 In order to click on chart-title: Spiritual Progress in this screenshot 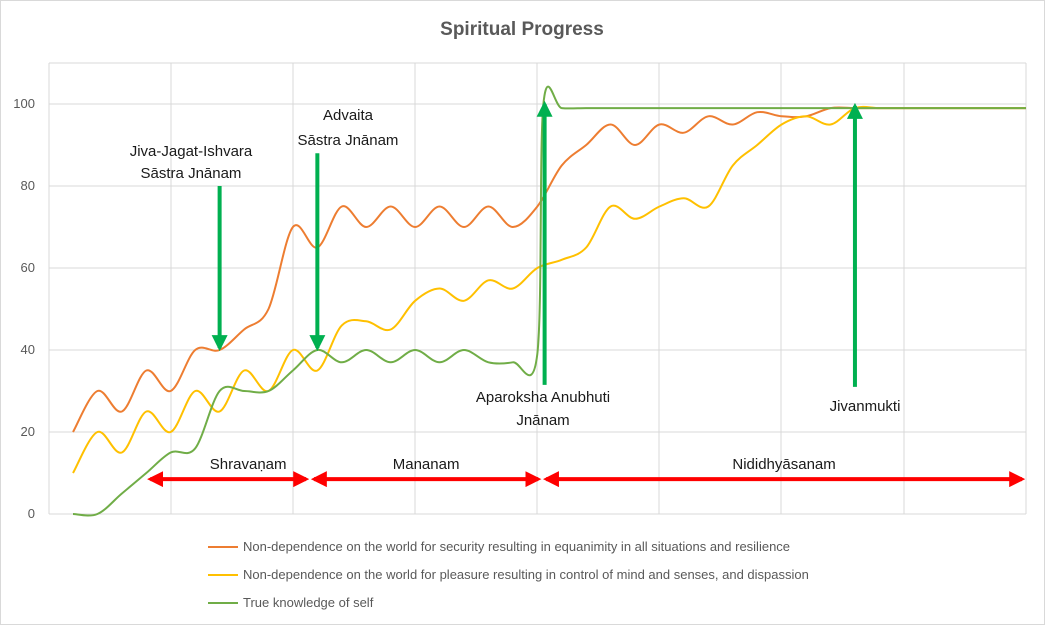, I will do `click(522, 29)`.